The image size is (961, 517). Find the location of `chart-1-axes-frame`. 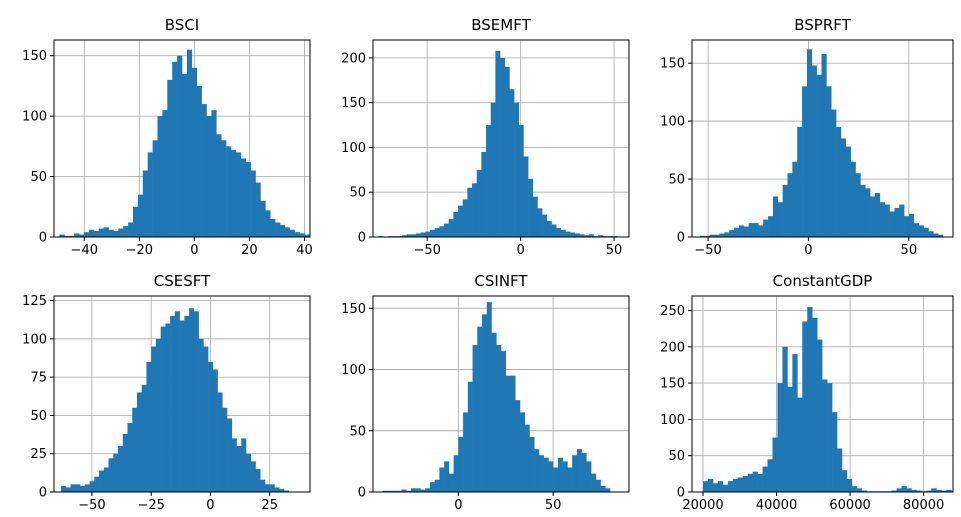

chart-1-axes-frame is located at coordinates (182, 138).